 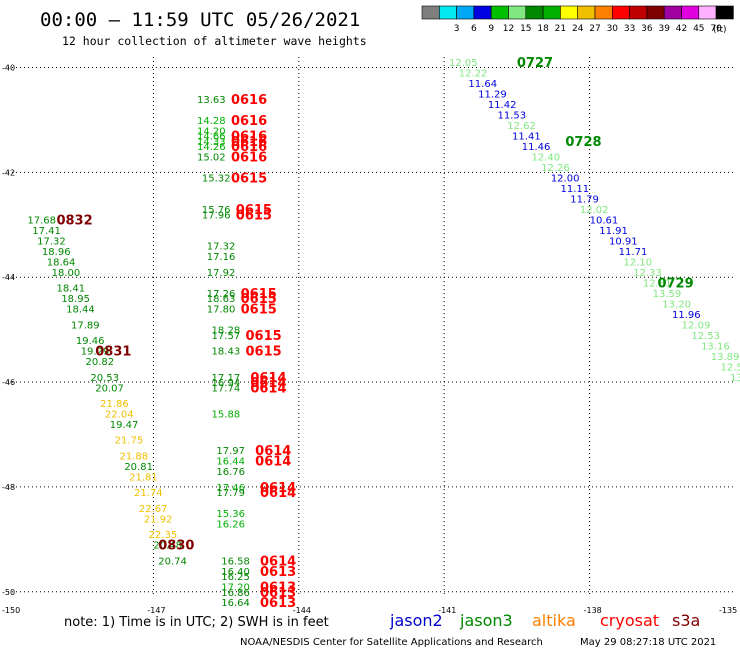 I want to click on wave-height-label: 13.63, so click(x=211, y=100).